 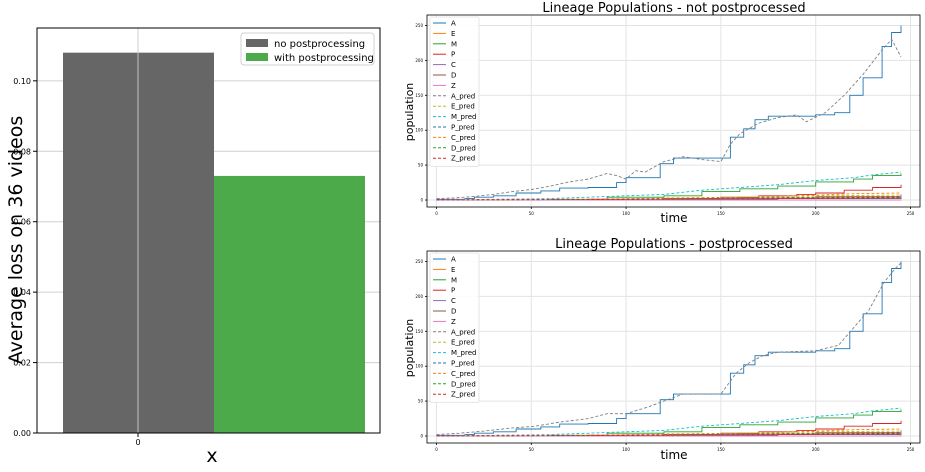 I want to click on lc1-legend-label: E, so click(x=453, y=34).